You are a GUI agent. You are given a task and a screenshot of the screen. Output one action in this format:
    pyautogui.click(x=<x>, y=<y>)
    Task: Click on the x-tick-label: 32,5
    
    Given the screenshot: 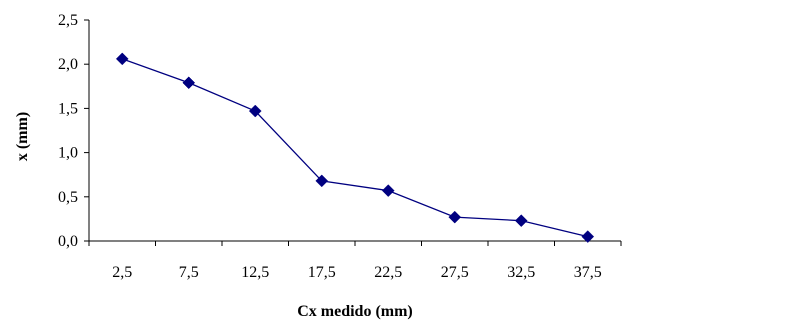 What is the action you would take?
    pyautogui.click(x=521, y=272)
    